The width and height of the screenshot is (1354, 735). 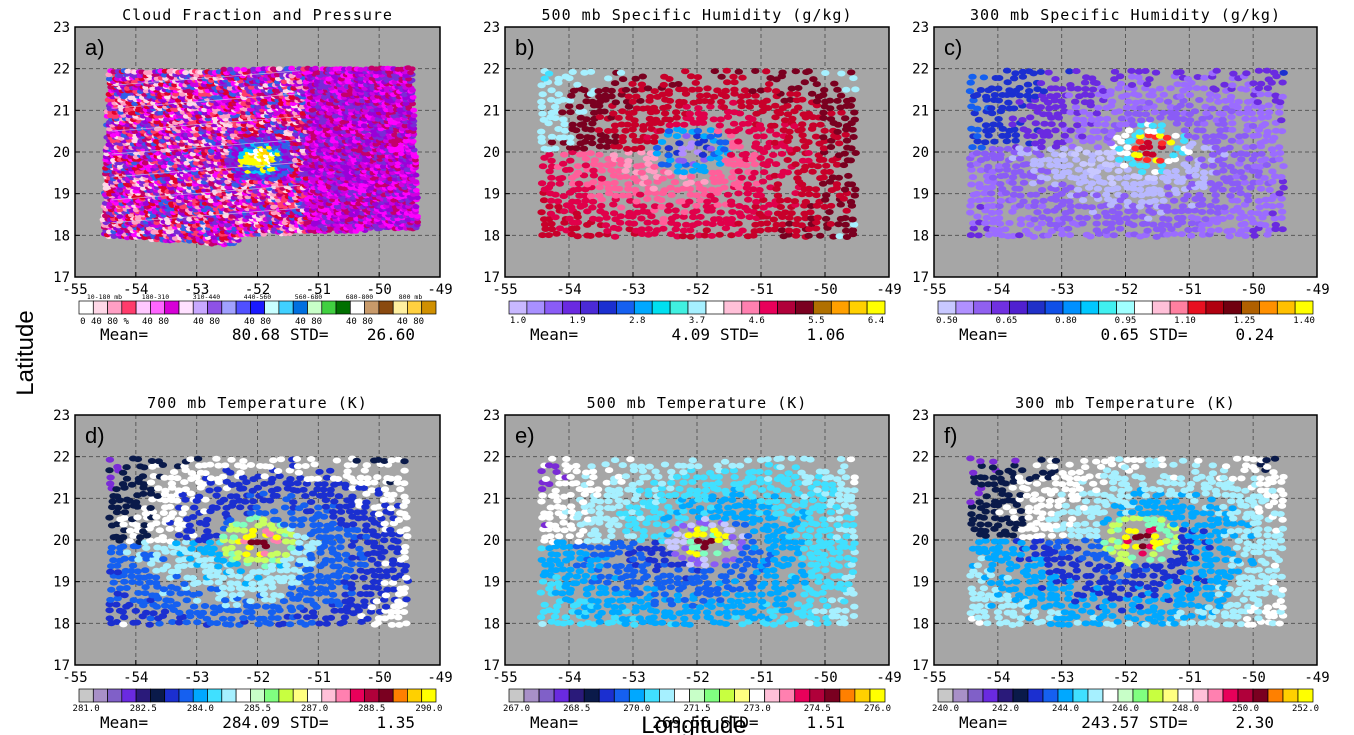 What do you see at coordinates (391, 334) in the screenshot?
I see `std-value: 26.60` at bounding box center [391, 334].